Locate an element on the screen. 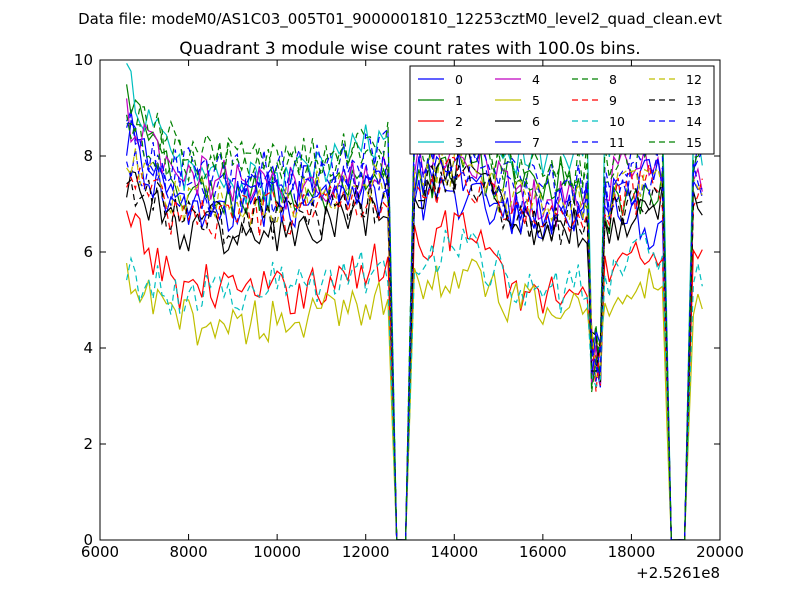 Image resolution: width=800 pixels, height=600 pixels. legend-label-12: 12 is located at coordinates (694, 79).